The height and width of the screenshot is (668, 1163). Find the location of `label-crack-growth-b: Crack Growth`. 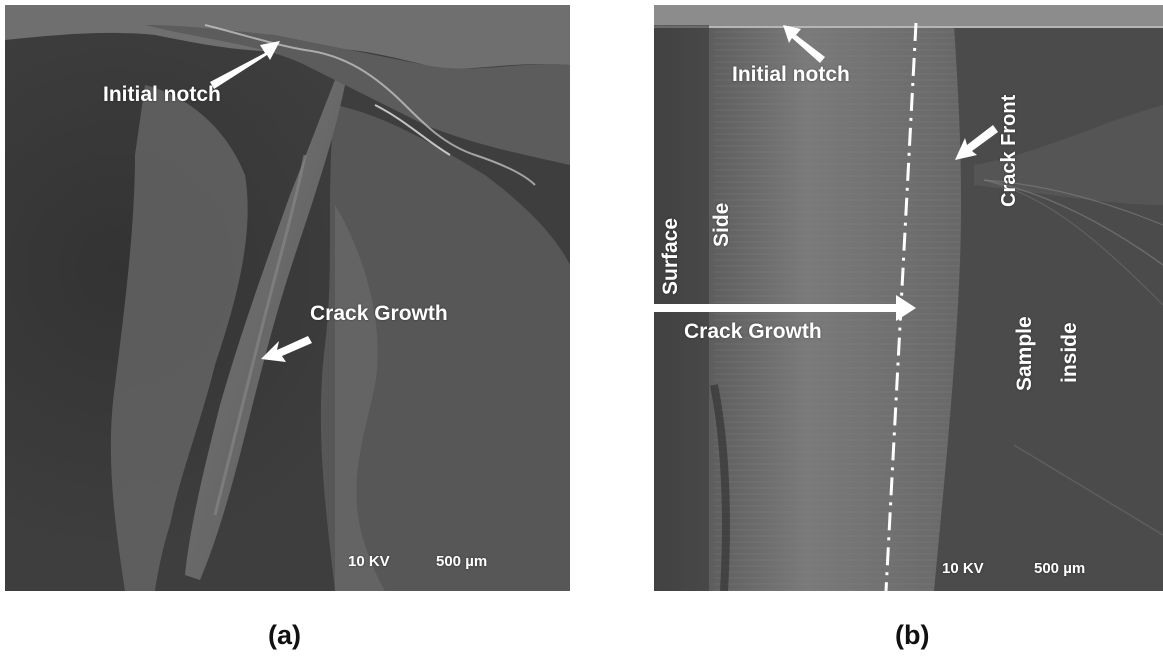

label-crack-growth-b: Crack Growth is located at coordinates (753, 331).